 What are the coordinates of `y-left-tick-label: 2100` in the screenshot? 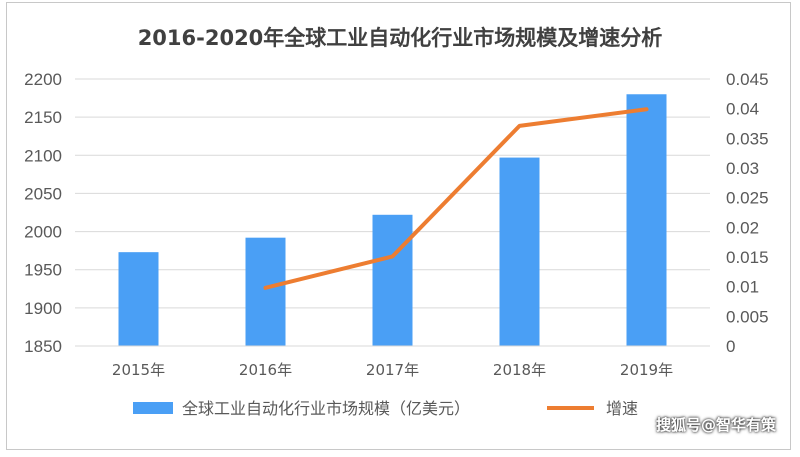 It's located at (43, 155).